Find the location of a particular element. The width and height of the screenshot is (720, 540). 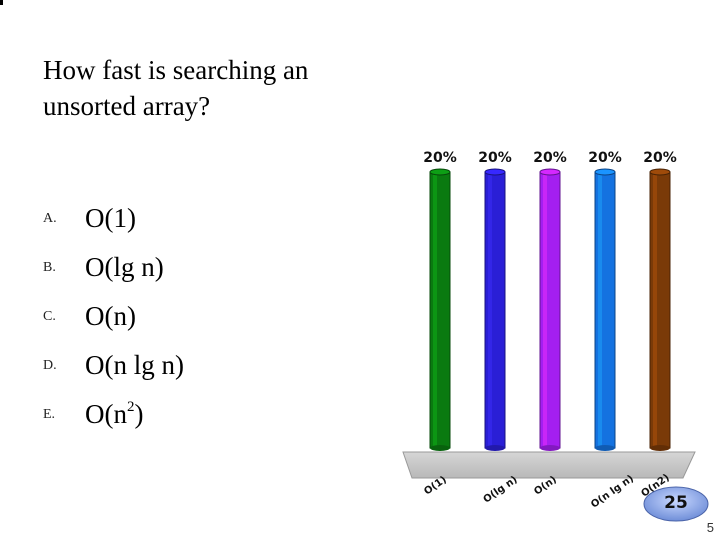

chart-category-label: O(lg n) is located at coordinates (501, 489).